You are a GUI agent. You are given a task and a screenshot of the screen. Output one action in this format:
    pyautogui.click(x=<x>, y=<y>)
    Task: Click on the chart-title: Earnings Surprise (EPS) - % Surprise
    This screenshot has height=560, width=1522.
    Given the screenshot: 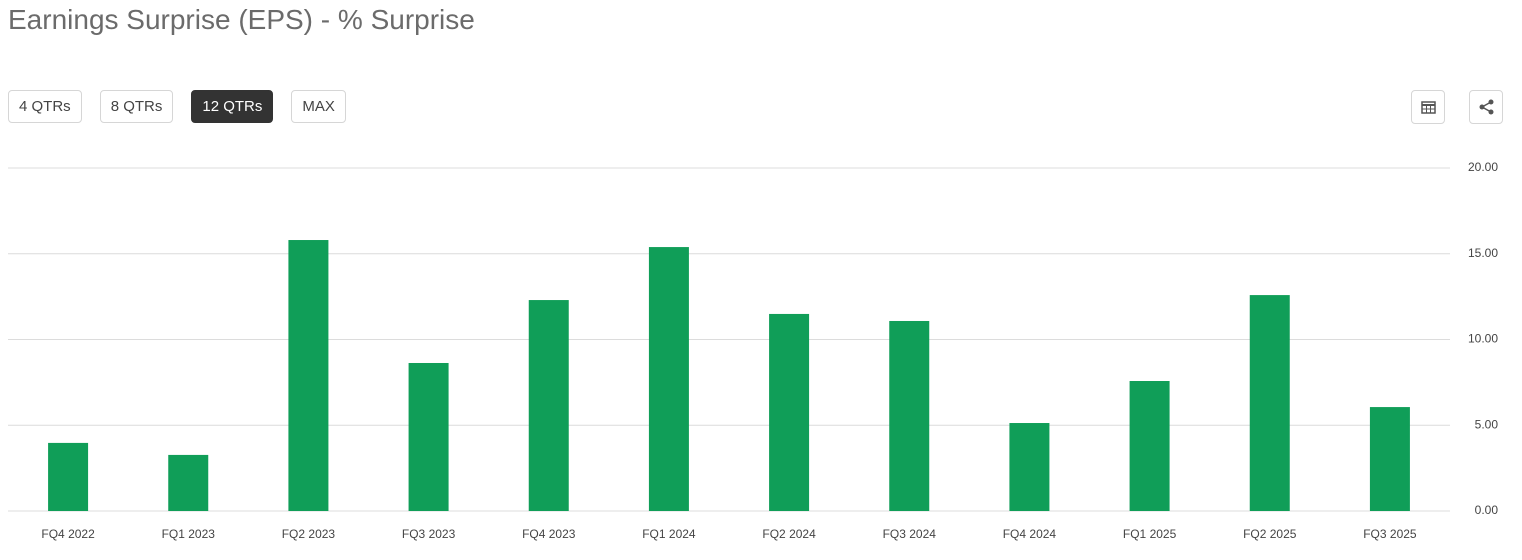 What is the action you would take?
    pyautogui.click(x=241, y=19)
    